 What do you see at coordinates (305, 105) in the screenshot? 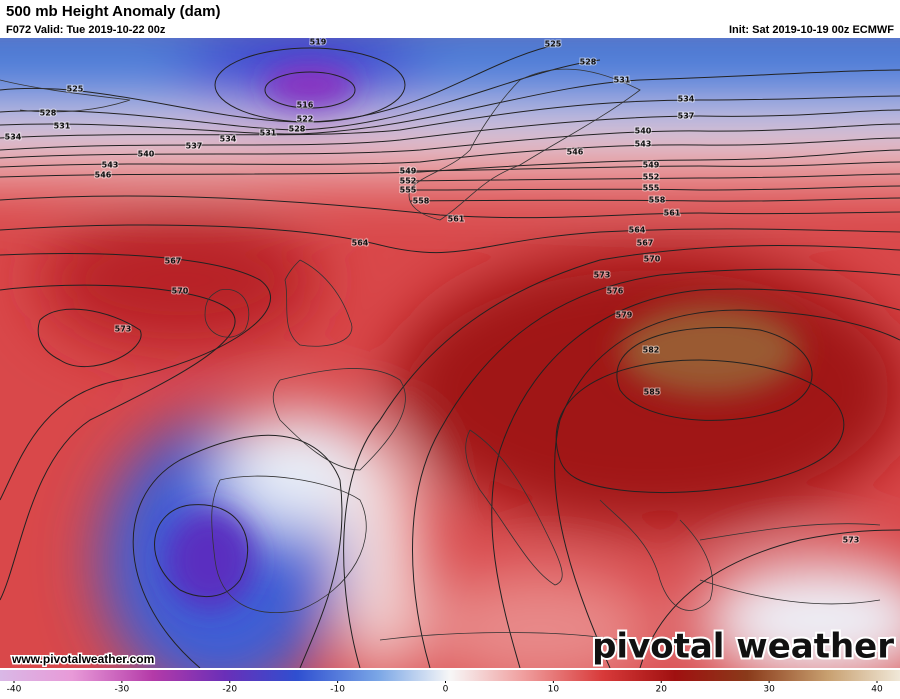
I see `contour-label: 516` at bounding box center [305, 105].